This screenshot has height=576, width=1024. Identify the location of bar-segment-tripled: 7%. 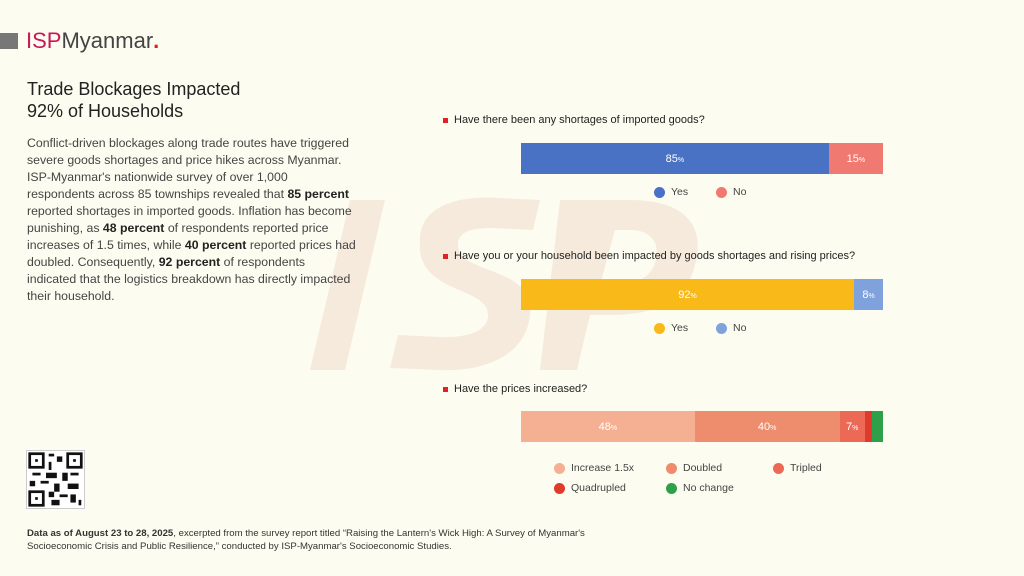
(852, 426).